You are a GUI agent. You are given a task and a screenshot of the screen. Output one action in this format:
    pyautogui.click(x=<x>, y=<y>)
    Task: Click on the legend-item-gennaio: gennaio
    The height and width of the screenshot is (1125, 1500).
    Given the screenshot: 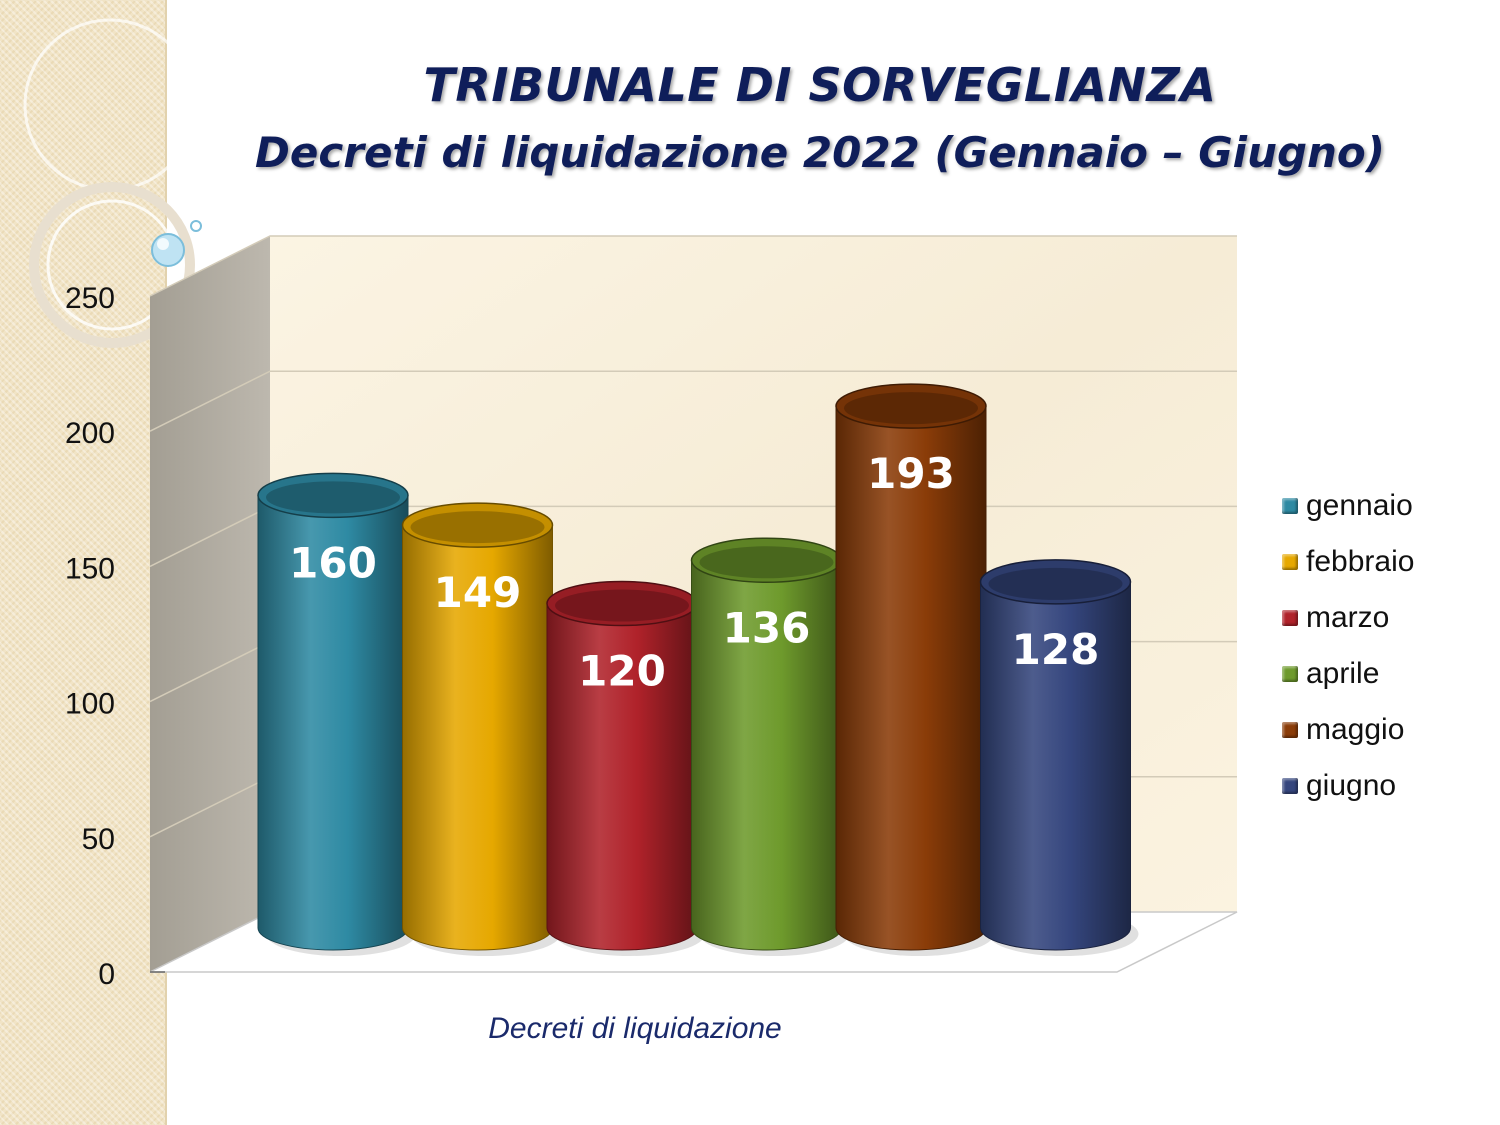 What is the action you would take?
    pyautogui.click(x=1348, y=506)
    